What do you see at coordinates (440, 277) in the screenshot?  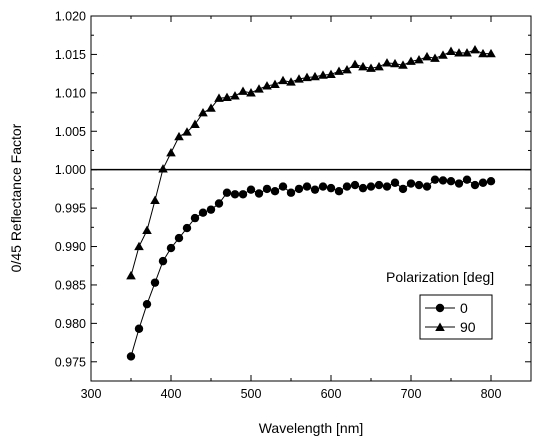 I see `legend-title: Polarization [deg]` at bounding box center [440, 277].